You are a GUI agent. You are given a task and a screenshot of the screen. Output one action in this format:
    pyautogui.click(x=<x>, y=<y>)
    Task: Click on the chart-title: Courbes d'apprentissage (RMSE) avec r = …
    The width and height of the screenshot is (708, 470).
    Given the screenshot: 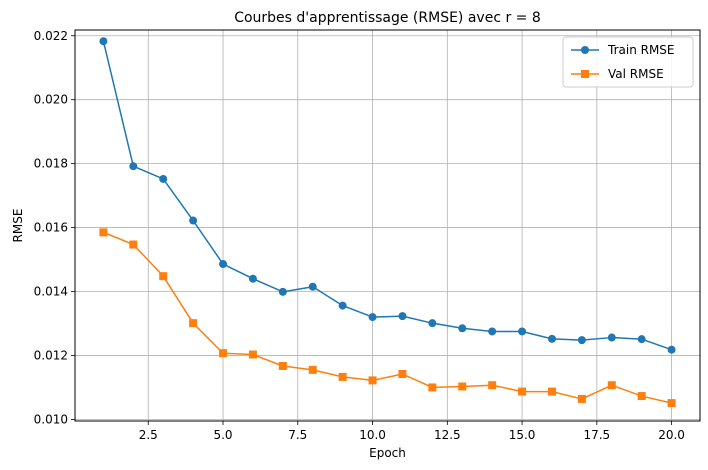 What is the action you would take?
    pyautogui.click(x=387, y=18)
    